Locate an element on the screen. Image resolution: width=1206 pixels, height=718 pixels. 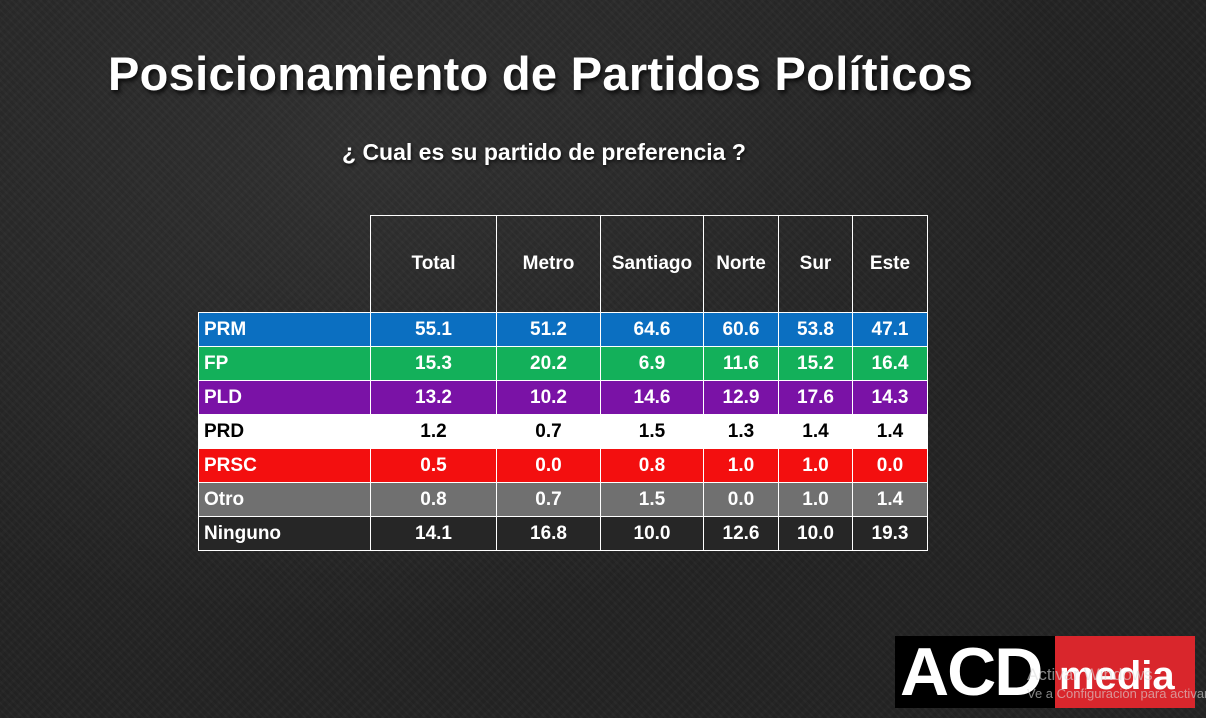
table-cell: 16.4 is located at coordinates (890, 363).